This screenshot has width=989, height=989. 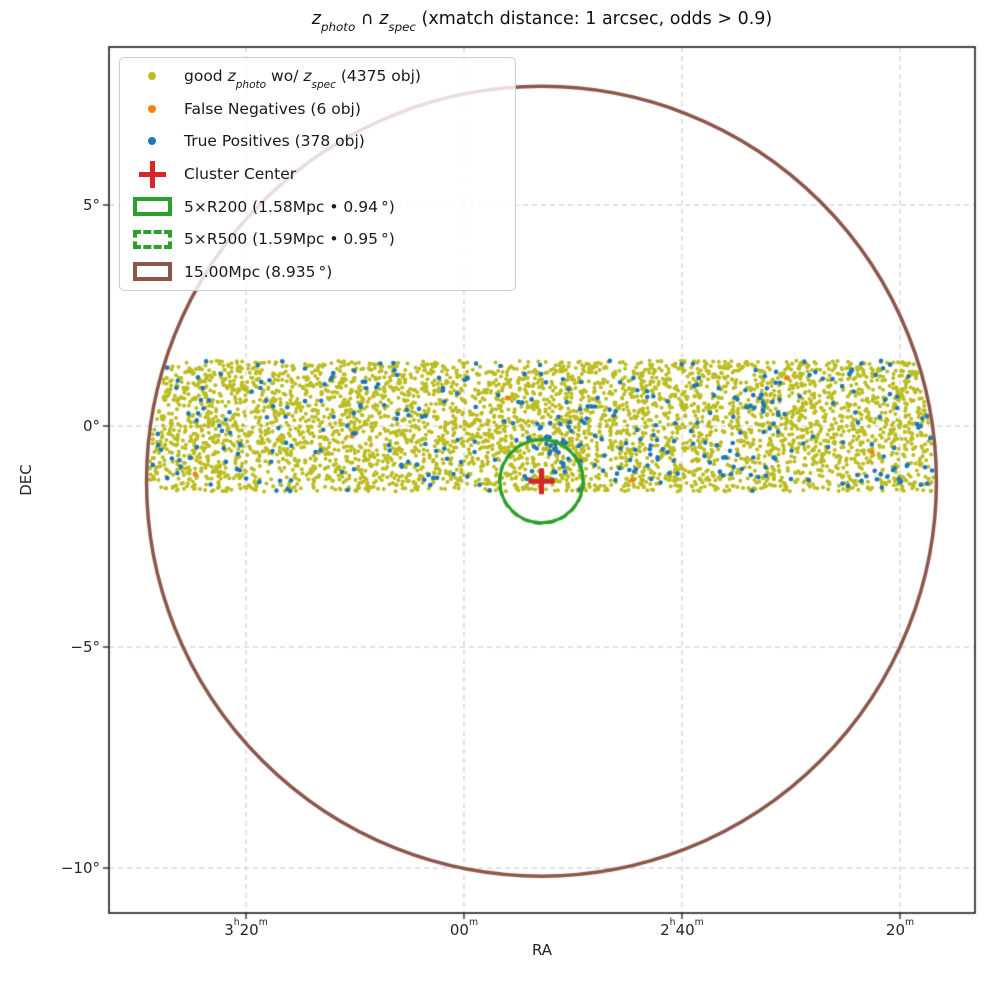 I want to click on legend-label-2: True Positives (378 obj), so click(x=274, y=141).